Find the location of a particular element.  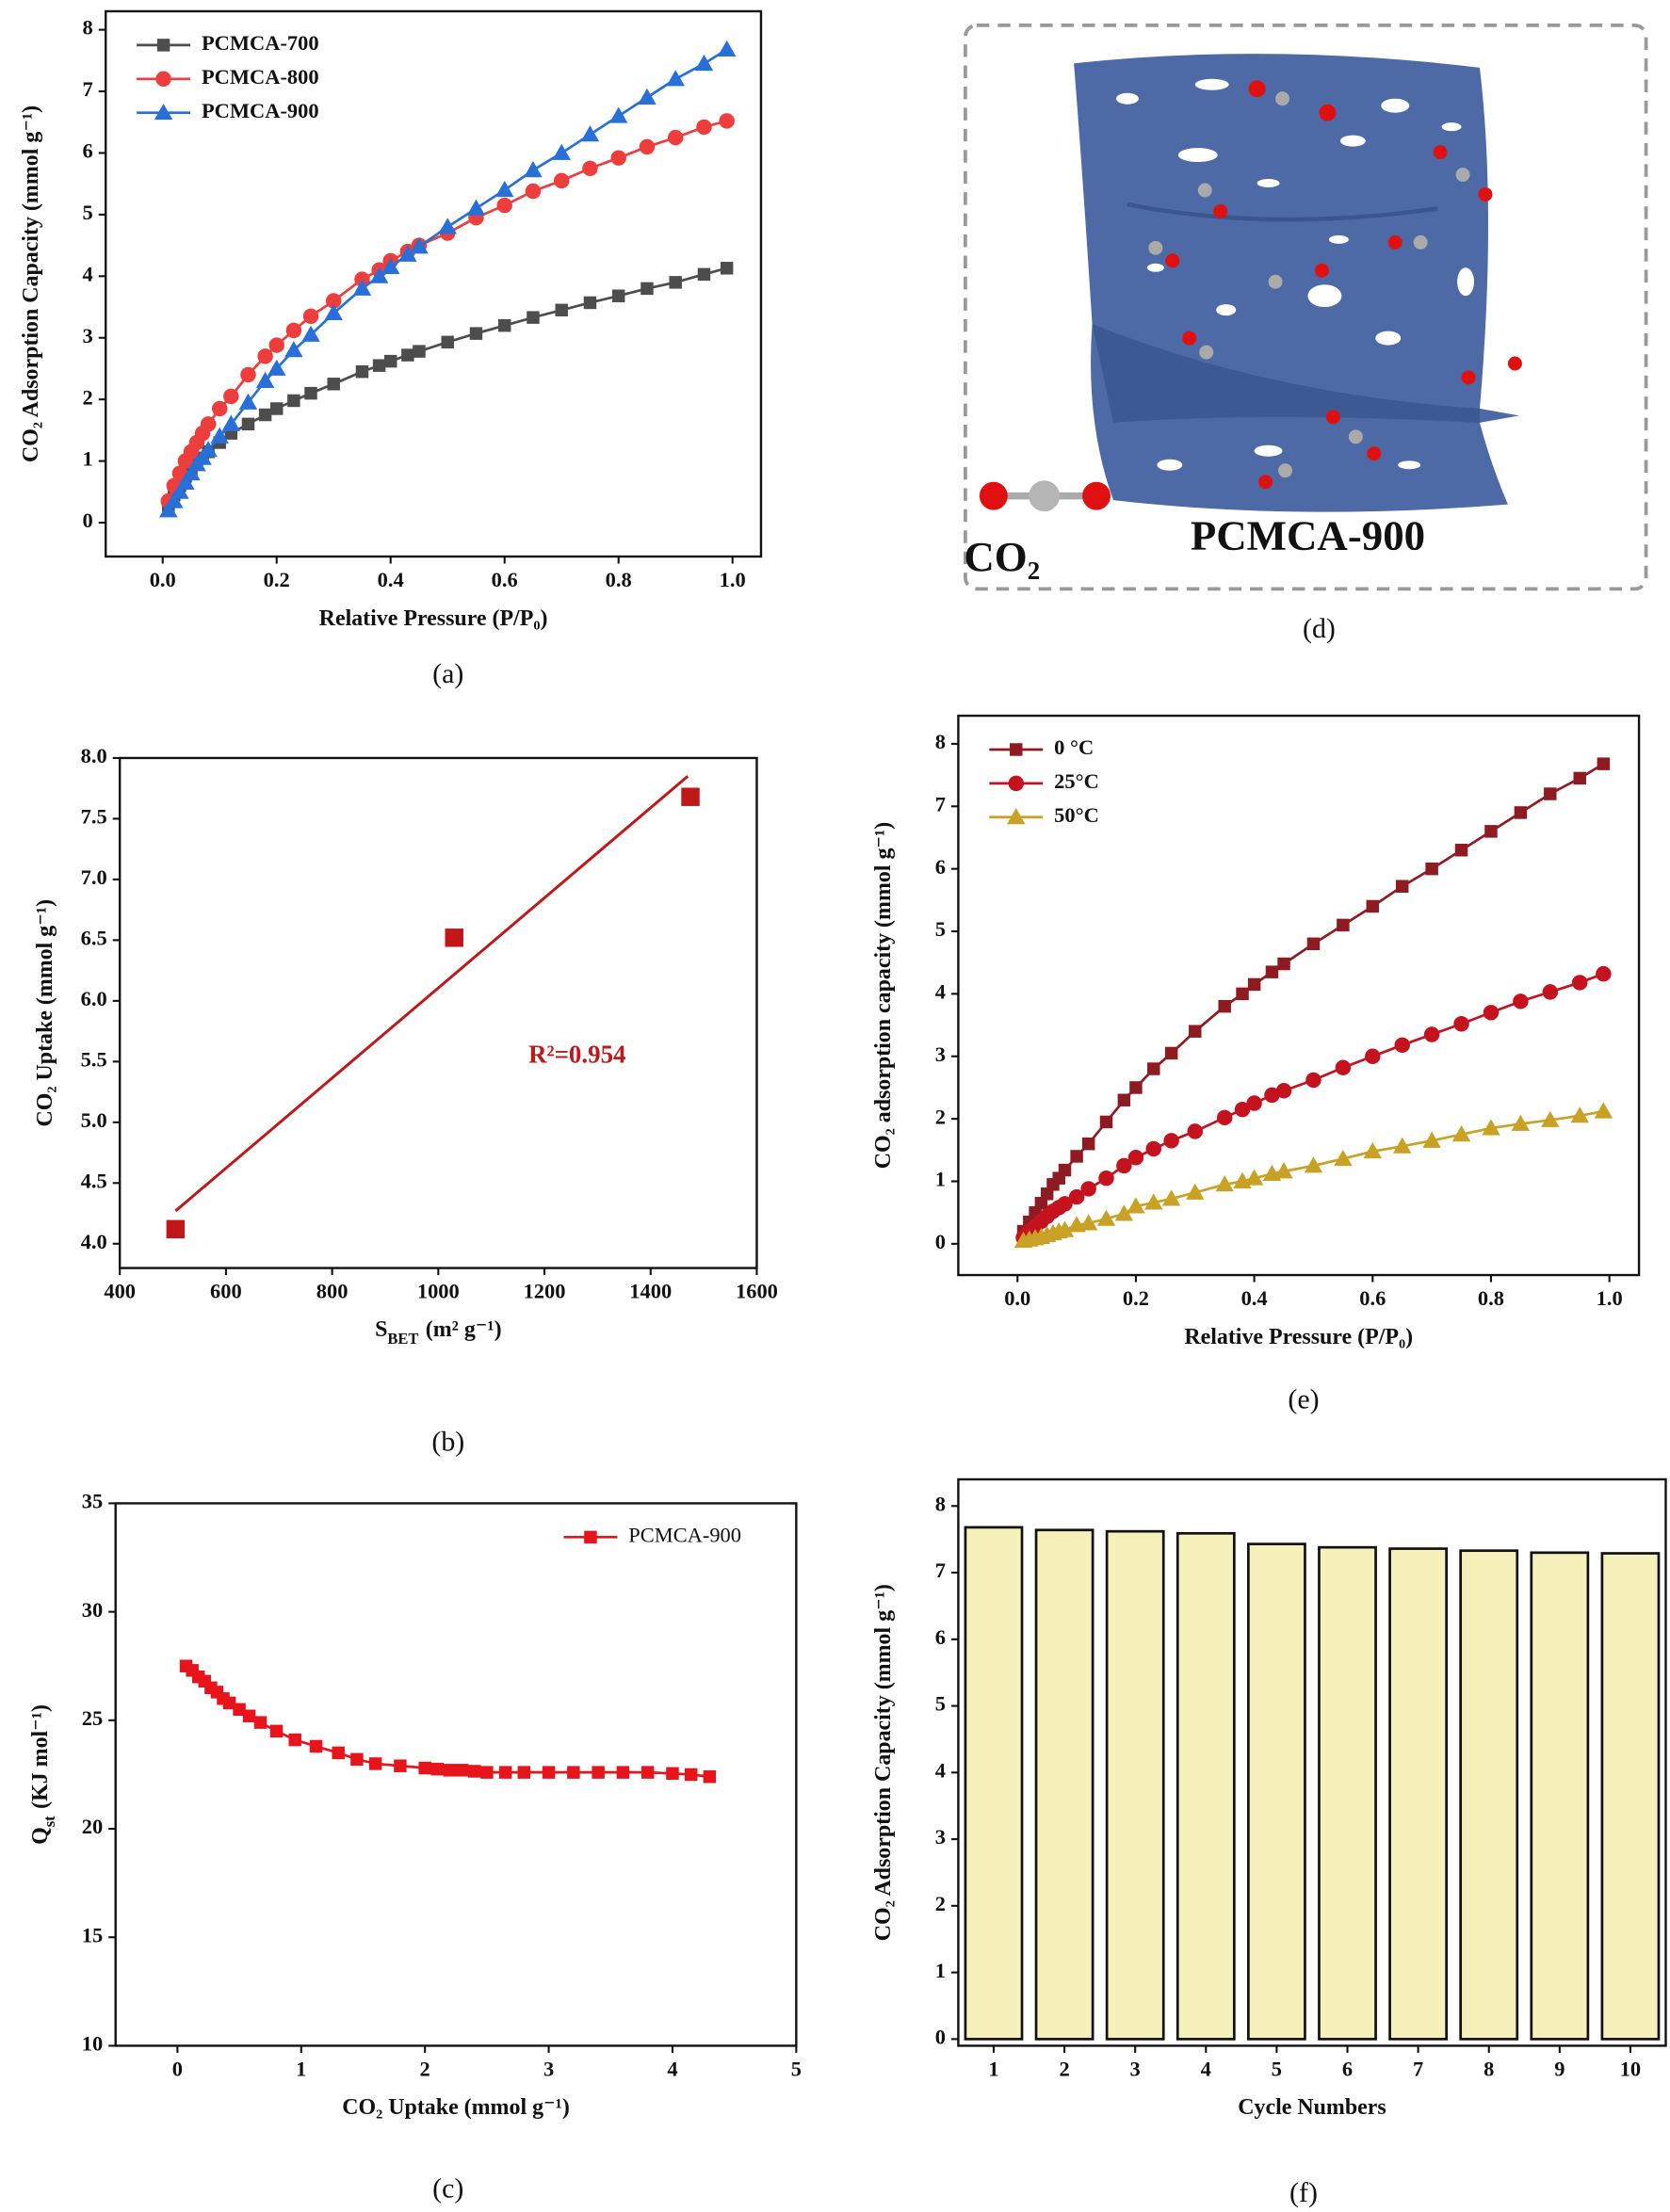

pores is located at coordinates (1295, 274).